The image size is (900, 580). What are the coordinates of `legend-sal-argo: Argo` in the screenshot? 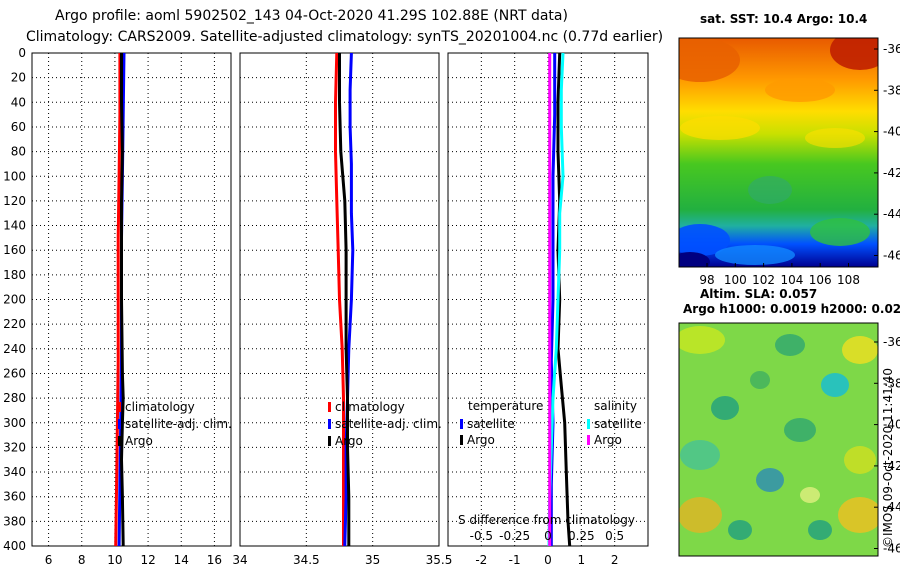 It's located at (608, 440).